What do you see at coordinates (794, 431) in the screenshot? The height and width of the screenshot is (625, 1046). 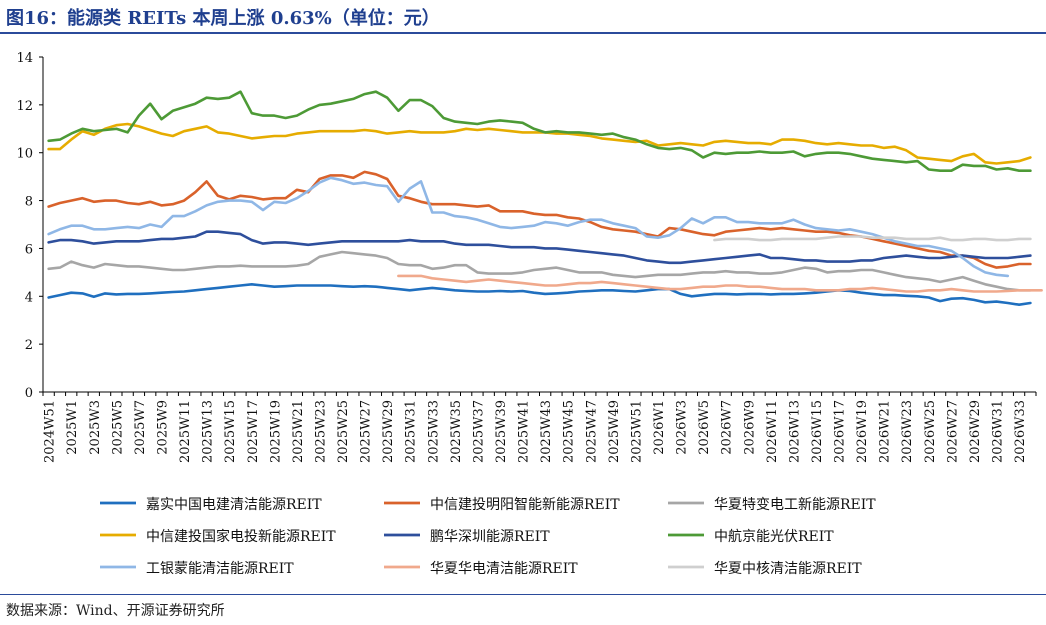 I see `x-tick-label: 2026W13` at bounding box center [794, 431].